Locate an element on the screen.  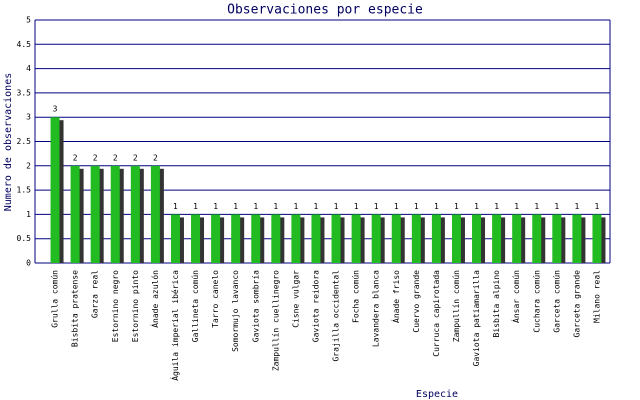
chart-title: Observaciones por especie is located at coordinates (325, 10).